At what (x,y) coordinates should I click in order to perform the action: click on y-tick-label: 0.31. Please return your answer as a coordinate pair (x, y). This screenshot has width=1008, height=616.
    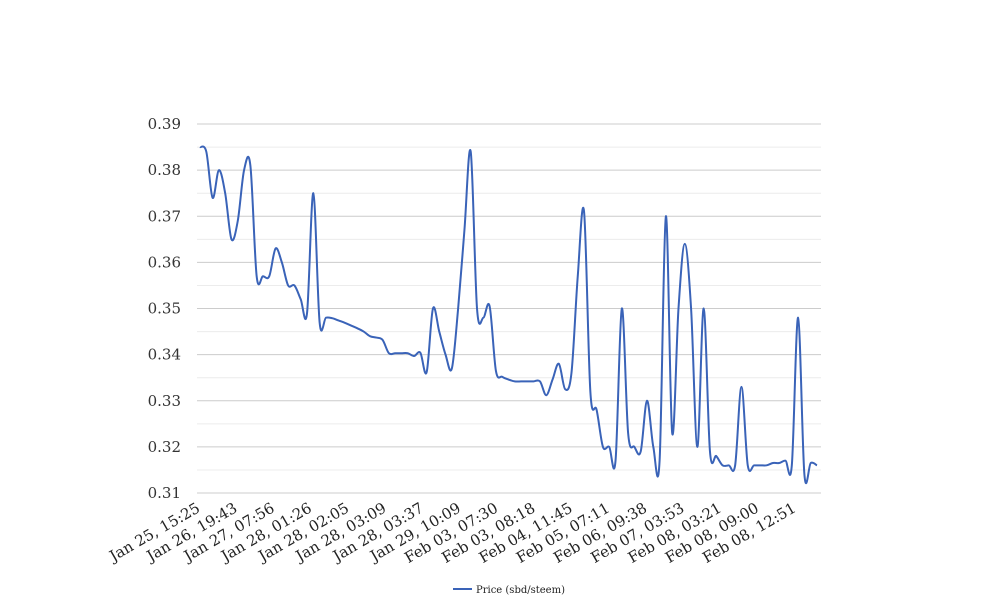
    Looking at the image, I should click on (164, 493).